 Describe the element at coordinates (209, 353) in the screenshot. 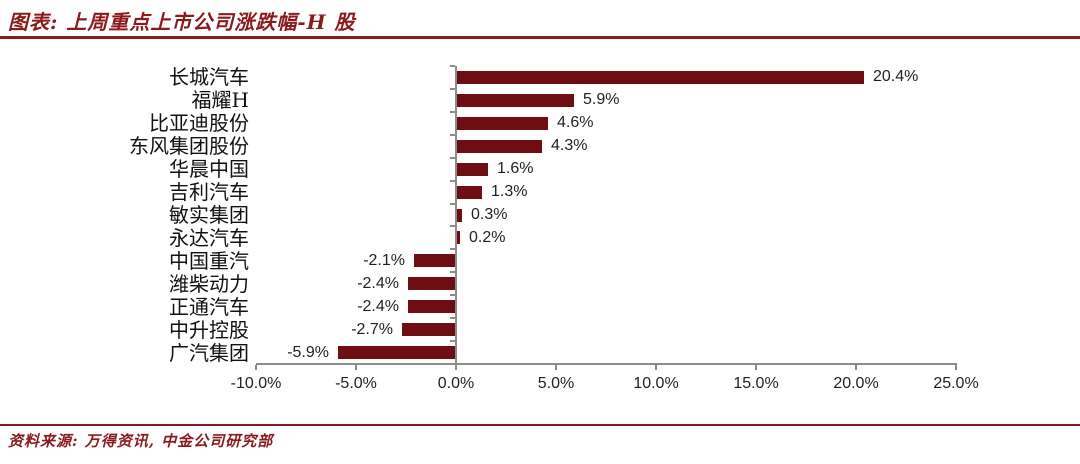

I see `category-label: 广汽集团` at that location.